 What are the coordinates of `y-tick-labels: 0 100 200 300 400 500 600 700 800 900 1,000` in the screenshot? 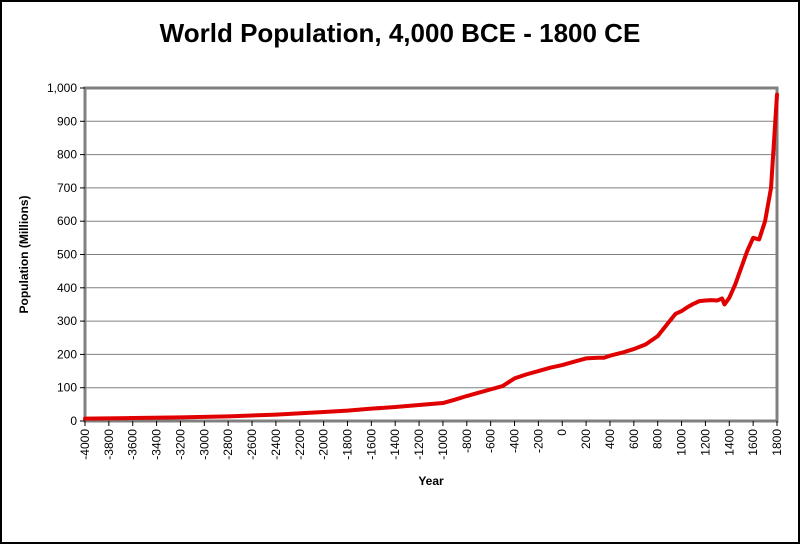 It's located at (66, 254).